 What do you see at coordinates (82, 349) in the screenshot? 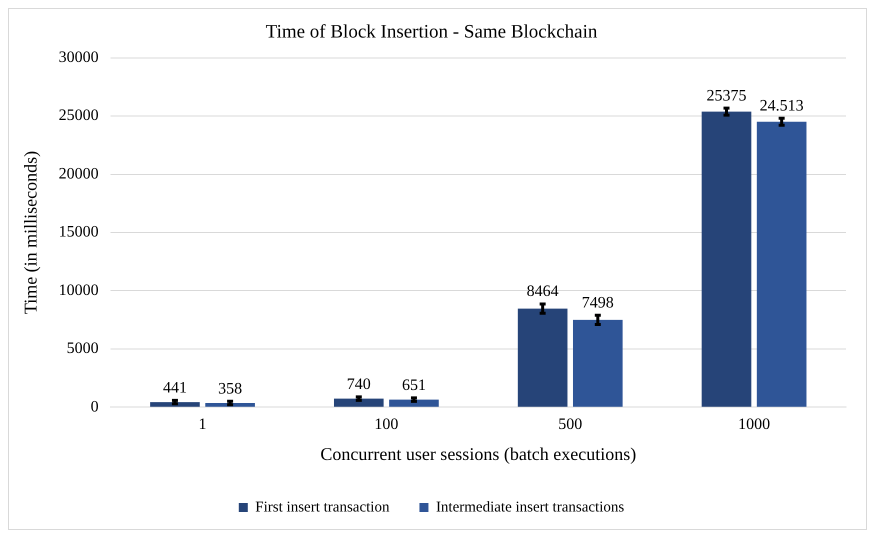
I see `y-tick-label: 5000` at bounding box center [82, 349].